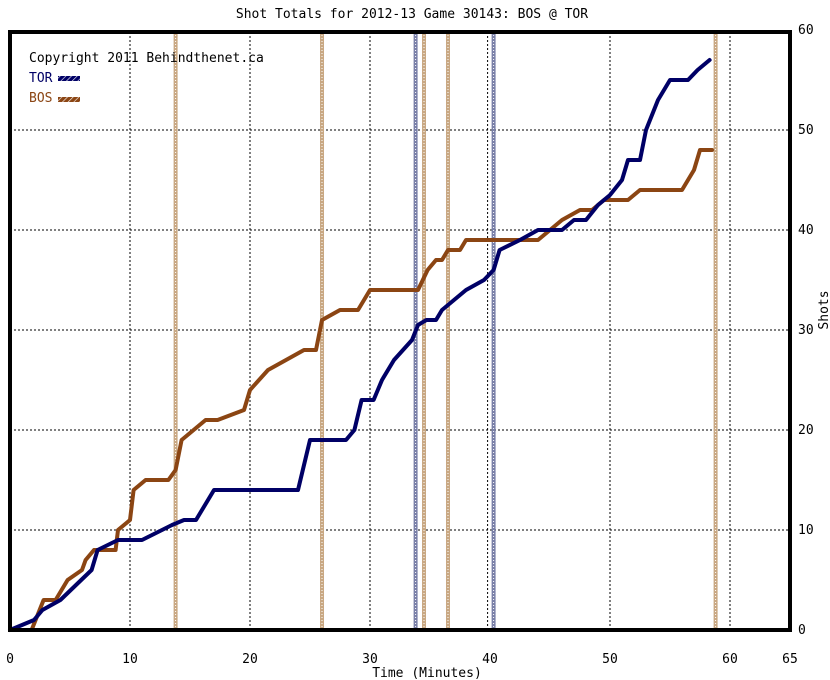  I want to click on y-axis: 0 10 20 30 40 50 60, so click(806, 330).